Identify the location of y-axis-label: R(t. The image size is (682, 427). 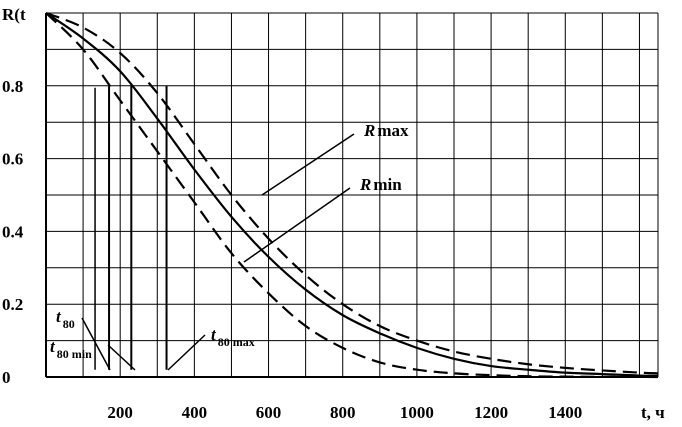
(14, 14).